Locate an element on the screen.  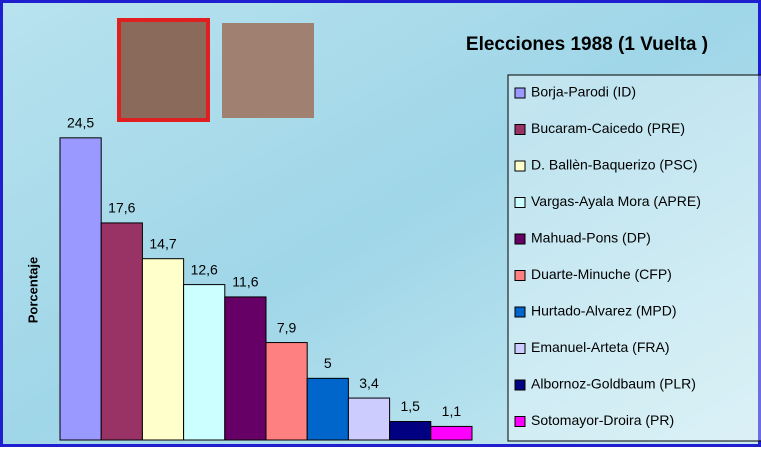
legend-label: Albornoz-Goldbaum (PLR) is located at coordinates (613, 384).